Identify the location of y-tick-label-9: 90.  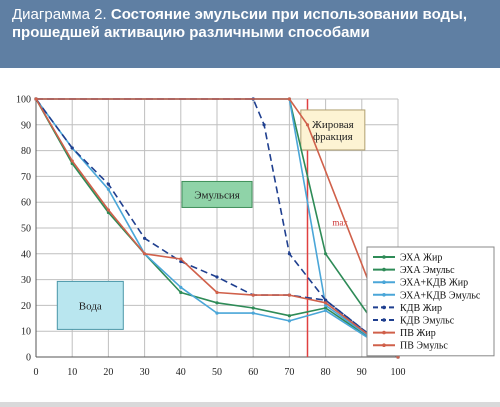
(26, 125).